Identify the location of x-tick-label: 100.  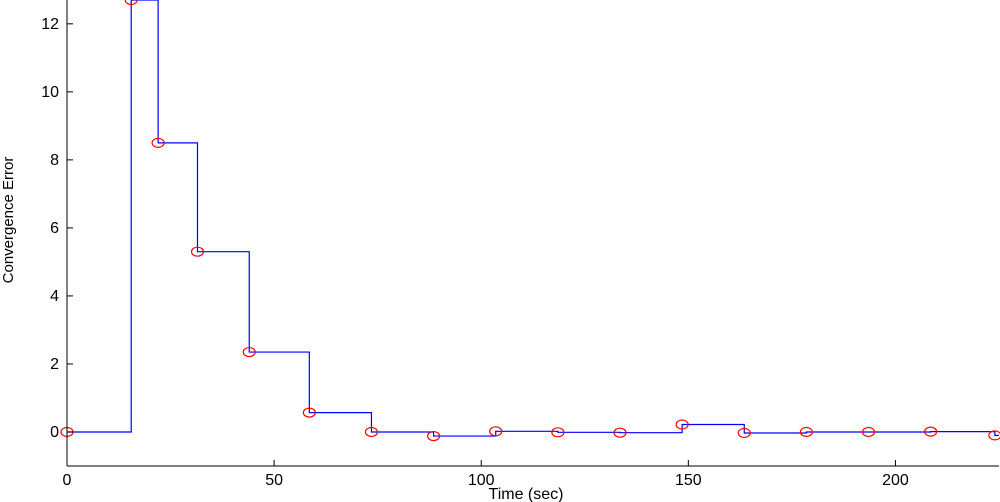
(481, 480).